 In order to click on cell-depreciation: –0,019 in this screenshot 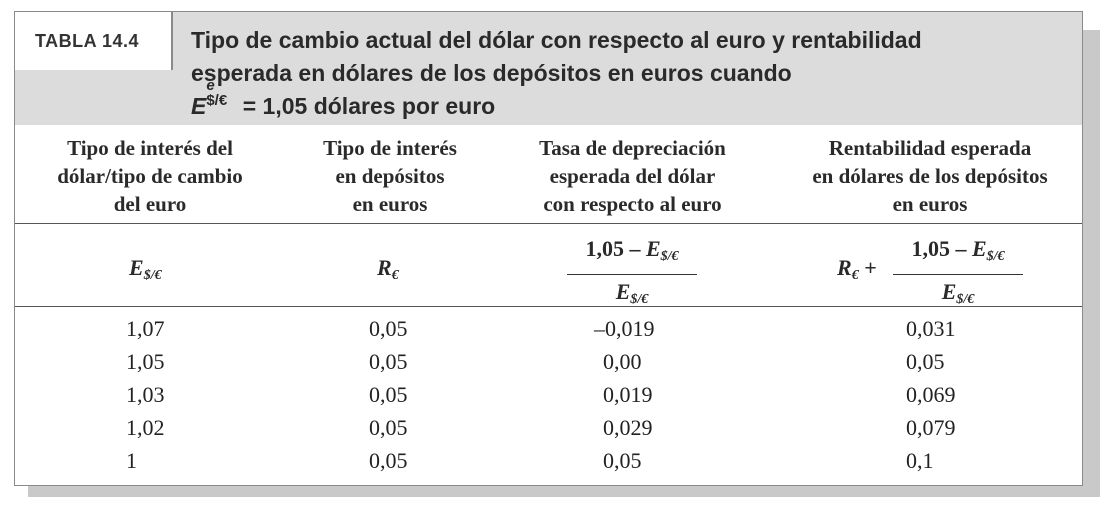, I will do `click(624, 328)`.